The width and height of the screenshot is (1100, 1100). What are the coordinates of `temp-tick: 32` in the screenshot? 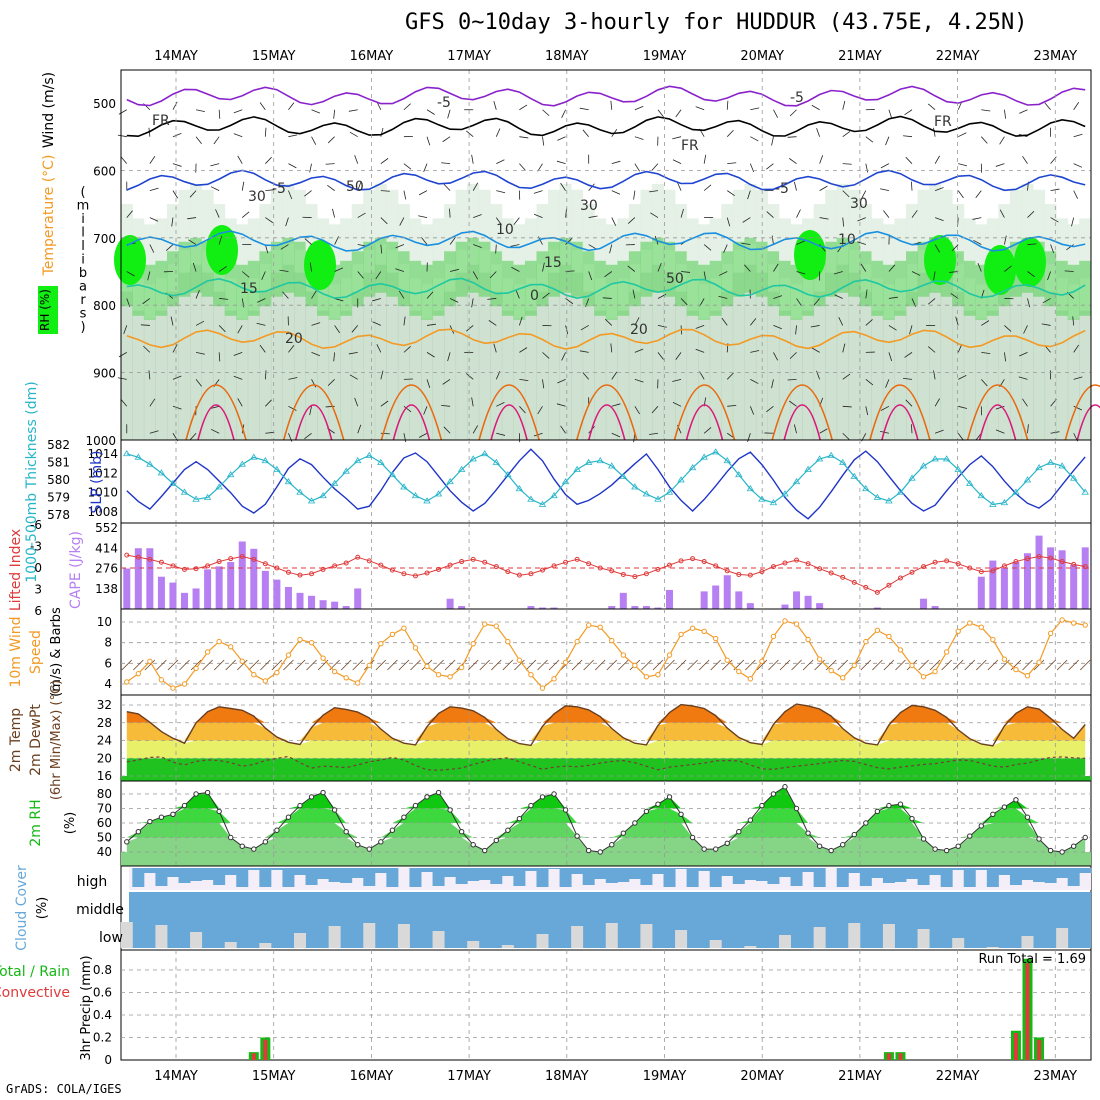 It's located at (104, 705).